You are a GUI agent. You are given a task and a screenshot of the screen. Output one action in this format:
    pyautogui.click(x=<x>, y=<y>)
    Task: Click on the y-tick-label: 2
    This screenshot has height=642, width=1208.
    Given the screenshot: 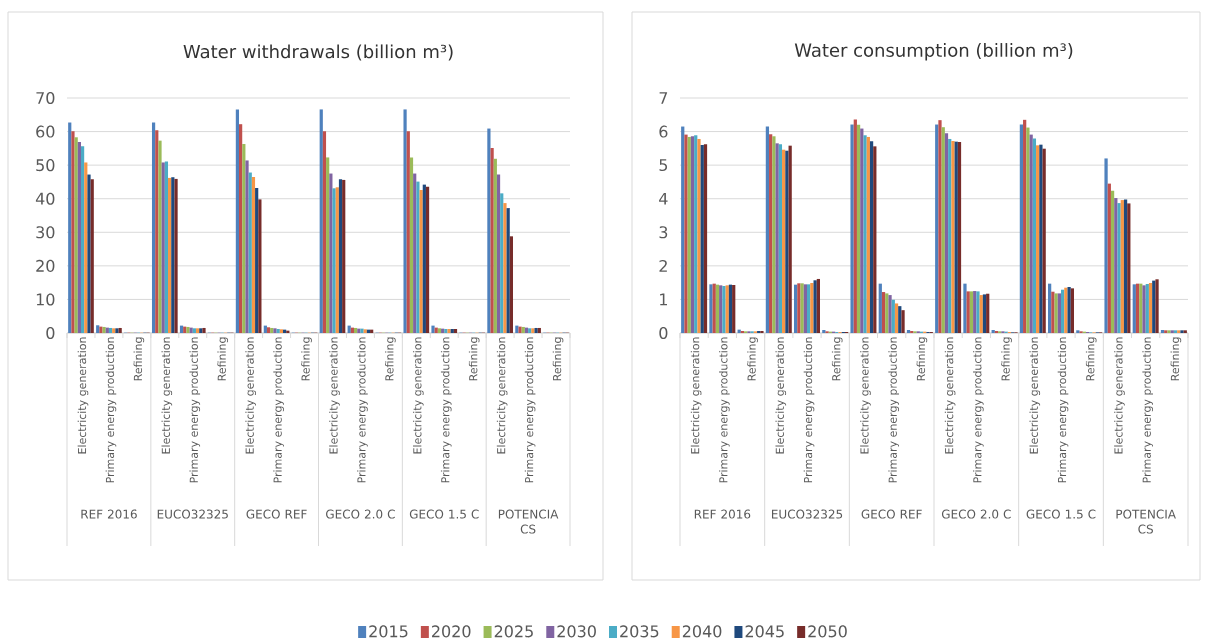 What is the action you would take?
    pyautogui.click(x=663, y=265)
    